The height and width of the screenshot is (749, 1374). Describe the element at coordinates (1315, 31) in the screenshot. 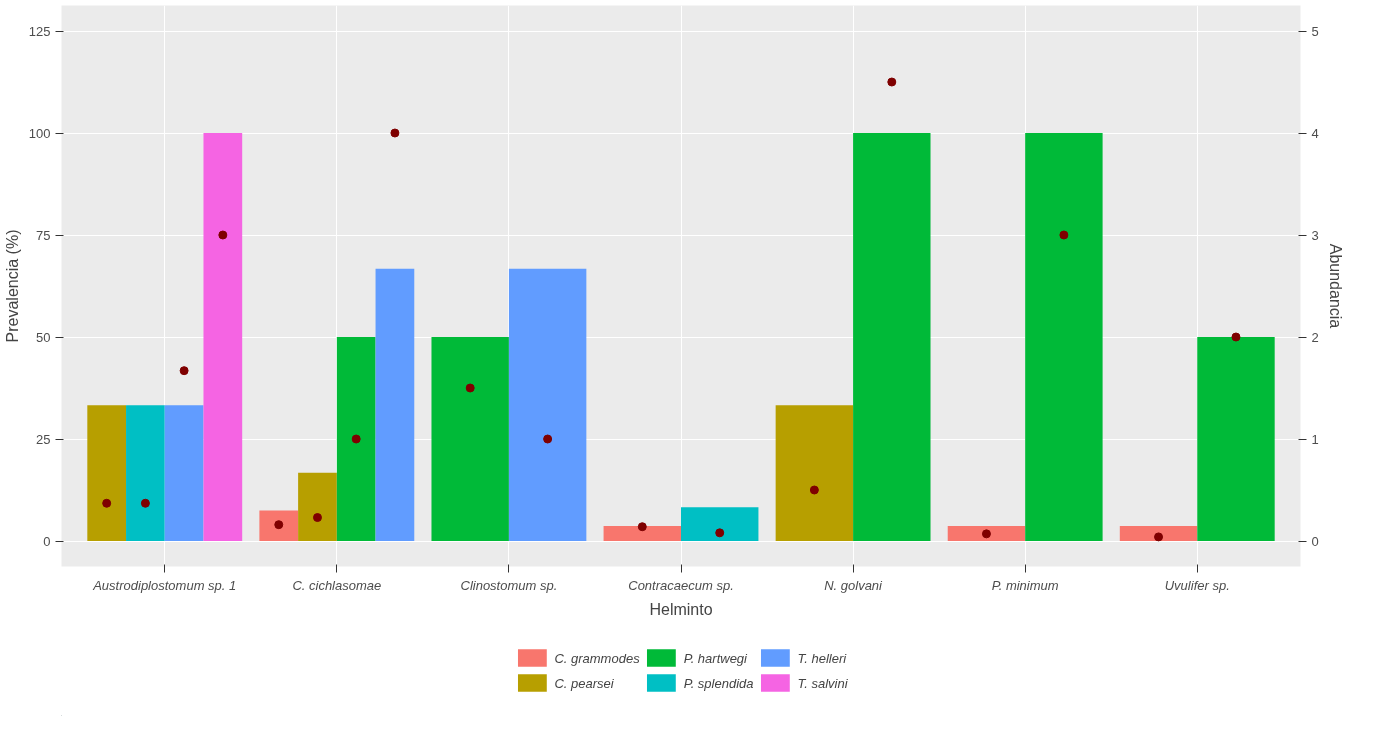

I see `y2-tick-label: 5` at that location.